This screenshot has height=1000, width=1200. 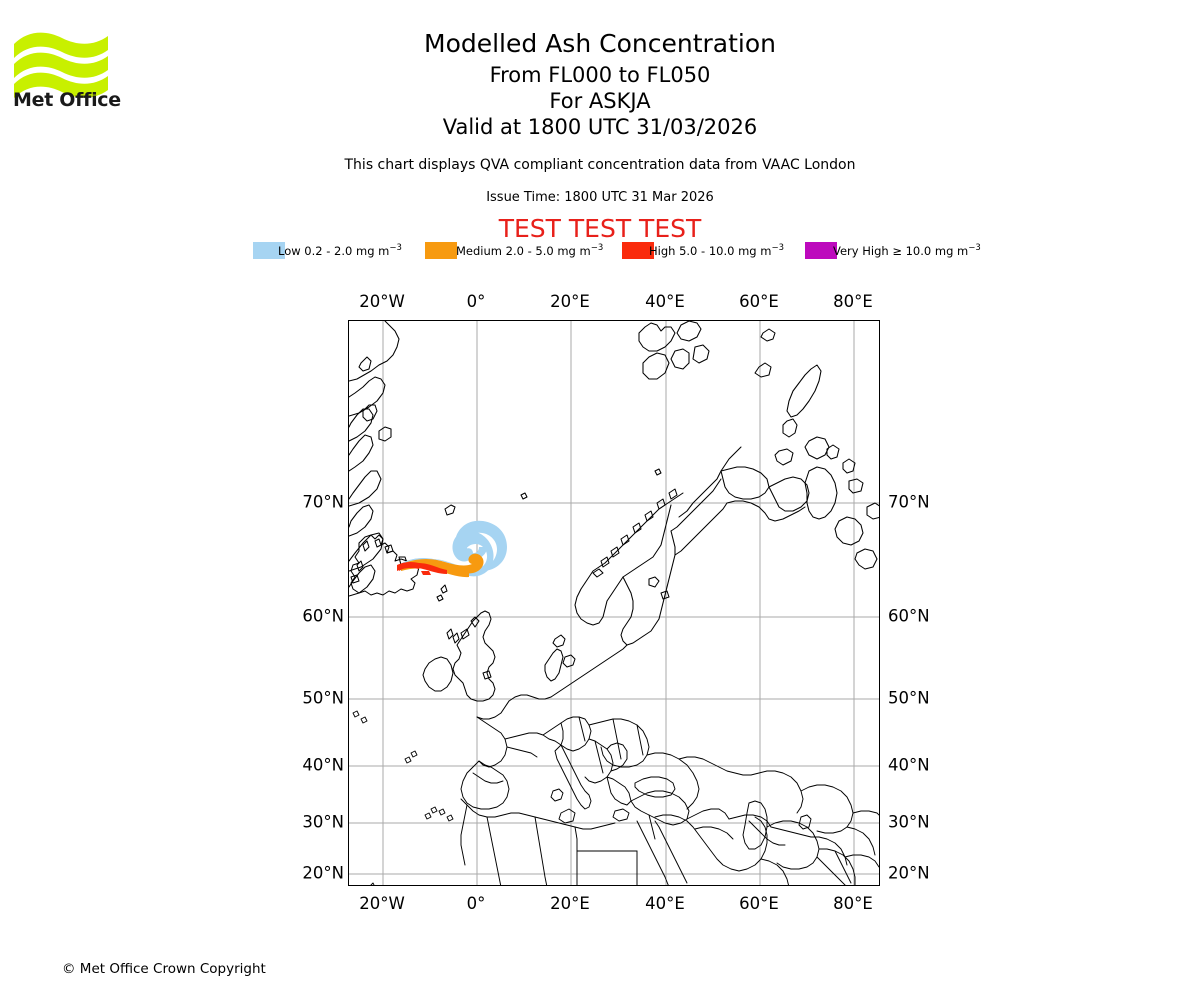 What do you see at coordinates (600, 101) in the screenshot?
I see `volcano-site: For ASKJA` at bounding box center [600, 101].